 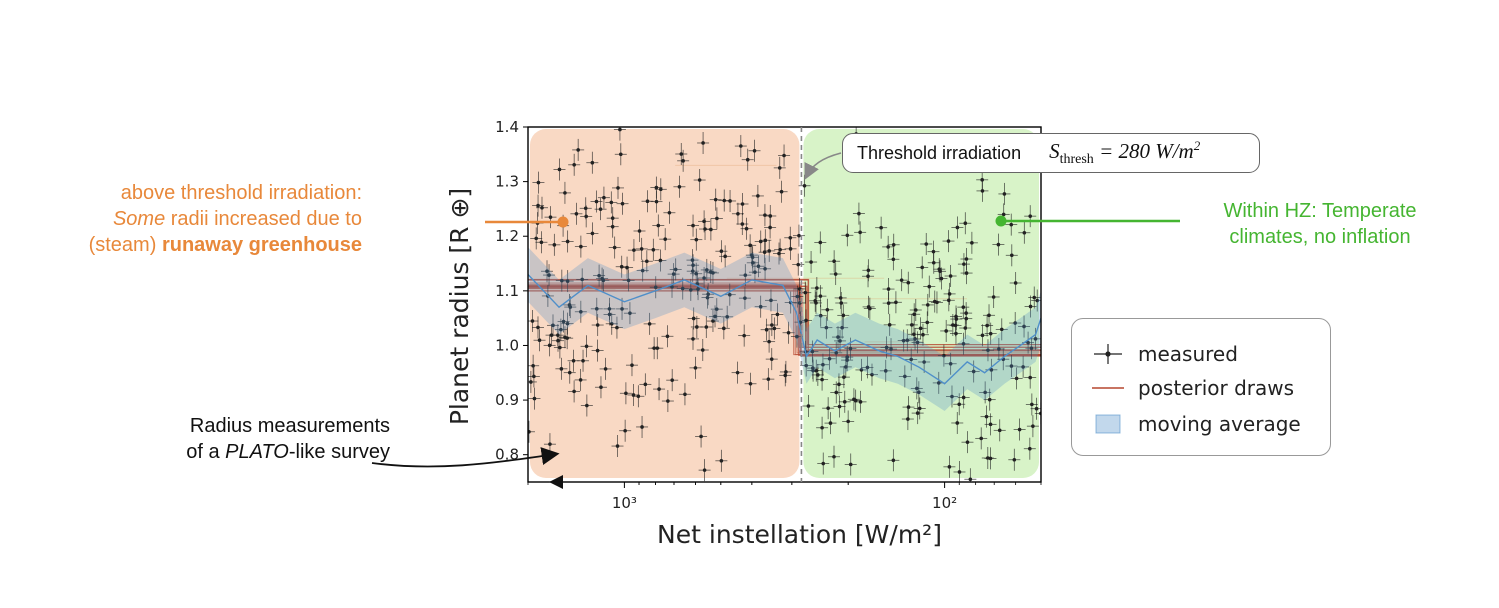 What do you see at coordinates (799, 534) in the screenshot?
I see `x-axis-label: Net instellation [W/m²]` at bounding box center [799, 534].